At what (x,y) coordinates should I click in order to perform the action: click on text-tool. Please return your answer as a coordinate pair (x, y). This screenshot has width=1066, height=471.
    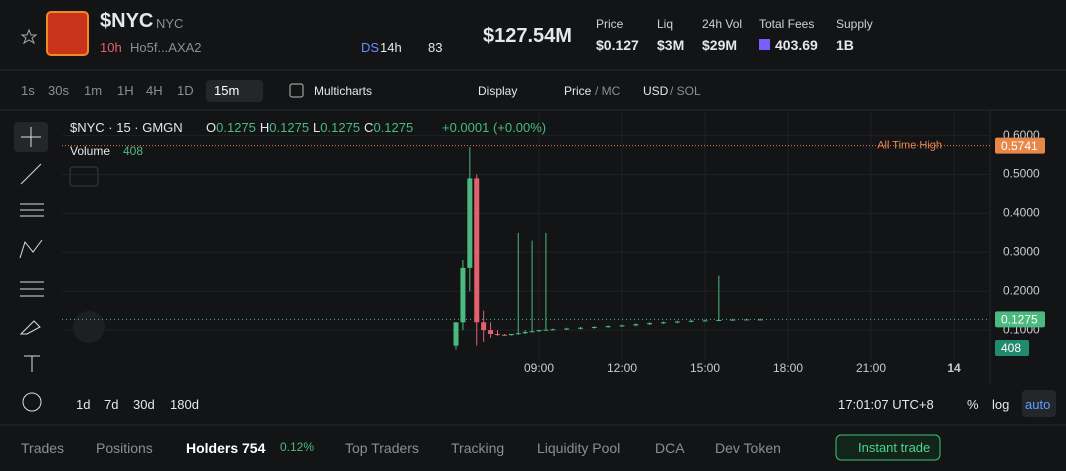
    Looking at the image, I should click on (32, 363).